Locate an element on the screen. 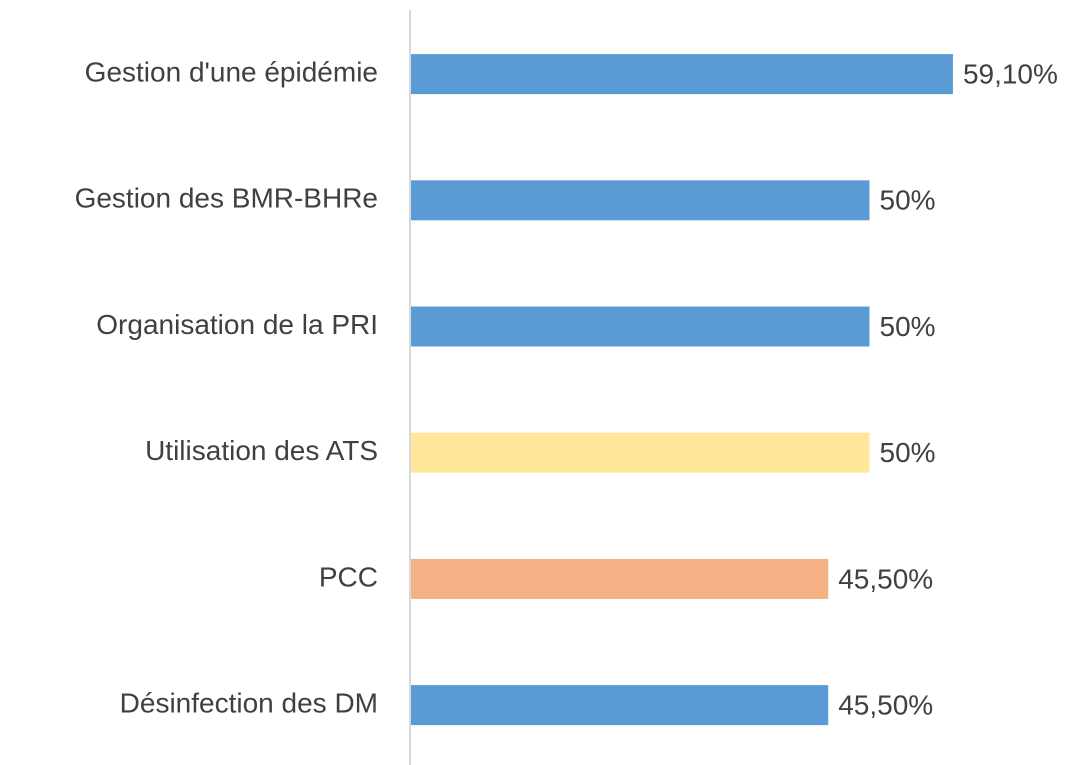  category-label: Désinfection des DM is located at coordinates (249, 702).